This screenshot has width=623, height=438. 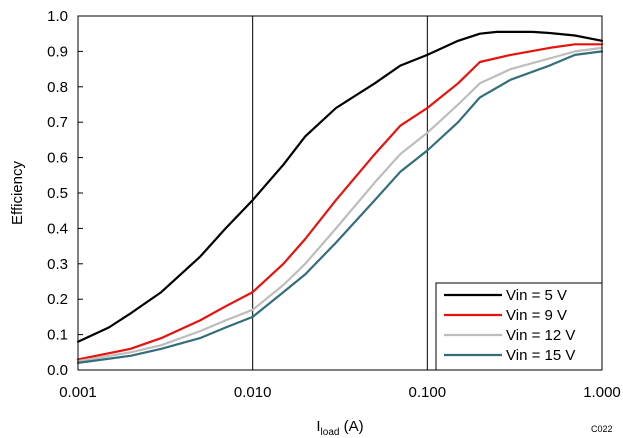 I want to click on y-tick-label: 0.4, so click(x=57, y=228).